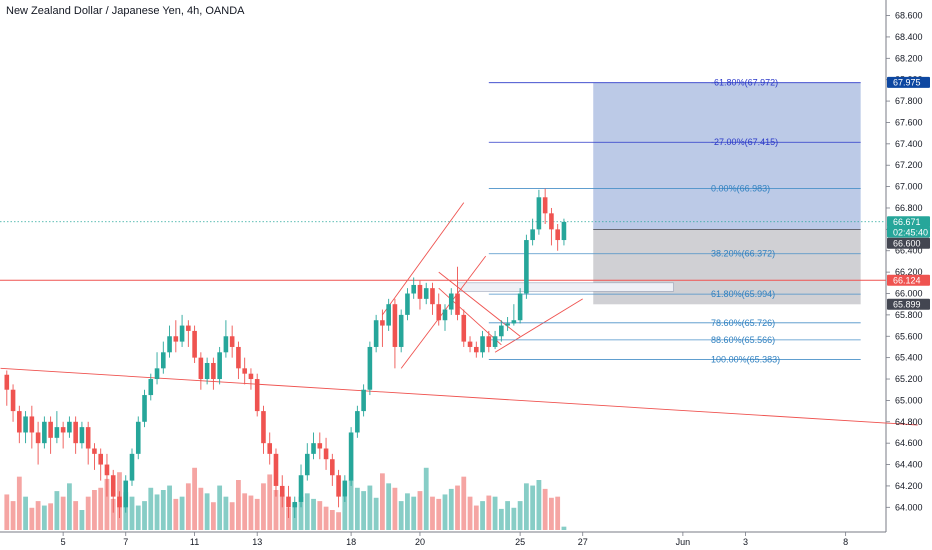 The height and width of the screenshot is (550, 932). Describe the element at coordinates (743, 254) in the screenshot. I see `fib-level-label: 38.20%(66.372)` at that location.